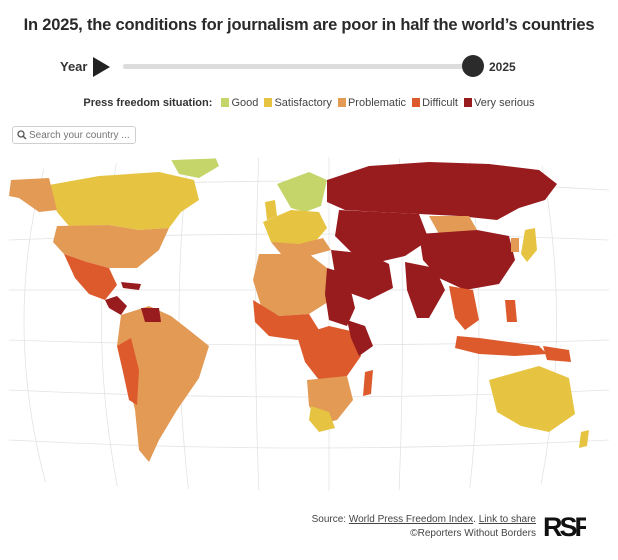 This screenshot has height=560, width=618. Describe the element at coordinates (116, 305) in the screenshot. I see `region-central-america` at that location.